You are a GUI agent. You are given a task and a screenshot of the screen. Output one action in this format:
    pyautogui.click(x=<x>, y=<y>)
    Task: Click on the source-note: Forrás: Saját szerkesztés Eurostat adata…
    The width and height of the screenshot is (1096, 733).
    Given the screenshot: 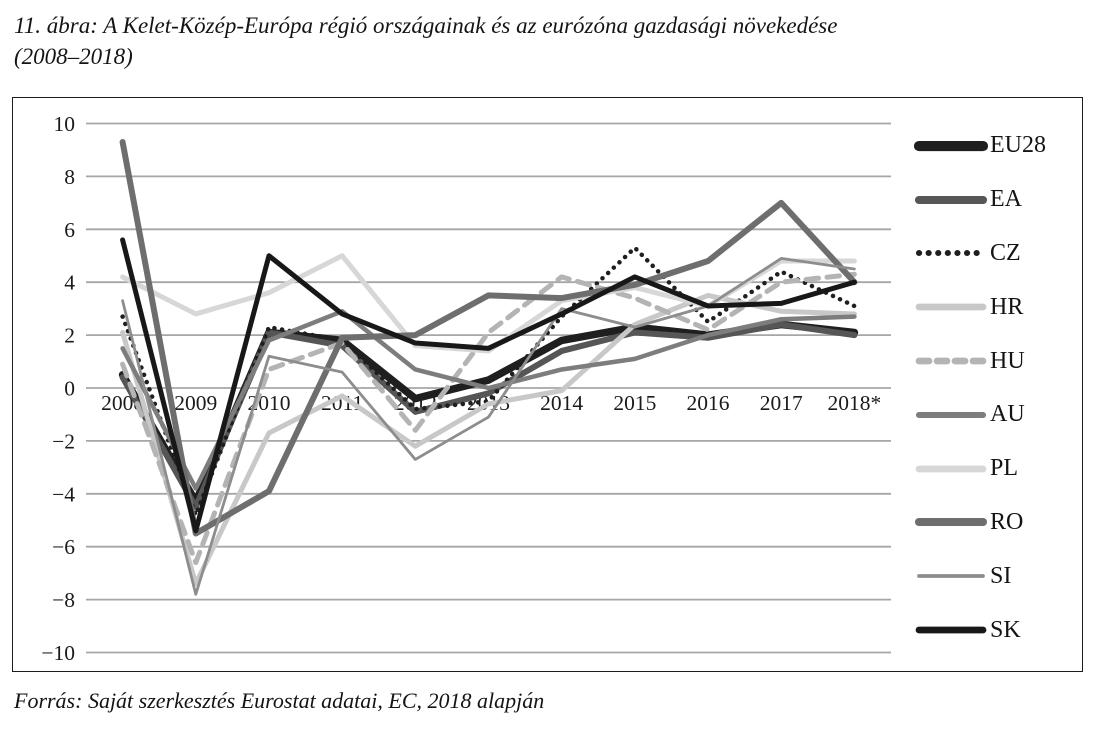 What is the action you would take?
    pyautogui.click(x=279, y=700)
    